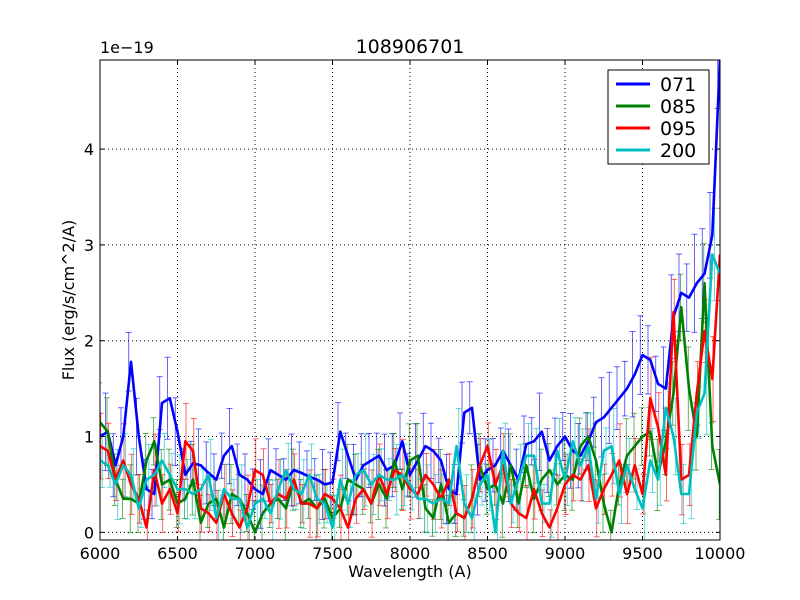  I want to click on x-tick-label: 8500, so click(487, 553).